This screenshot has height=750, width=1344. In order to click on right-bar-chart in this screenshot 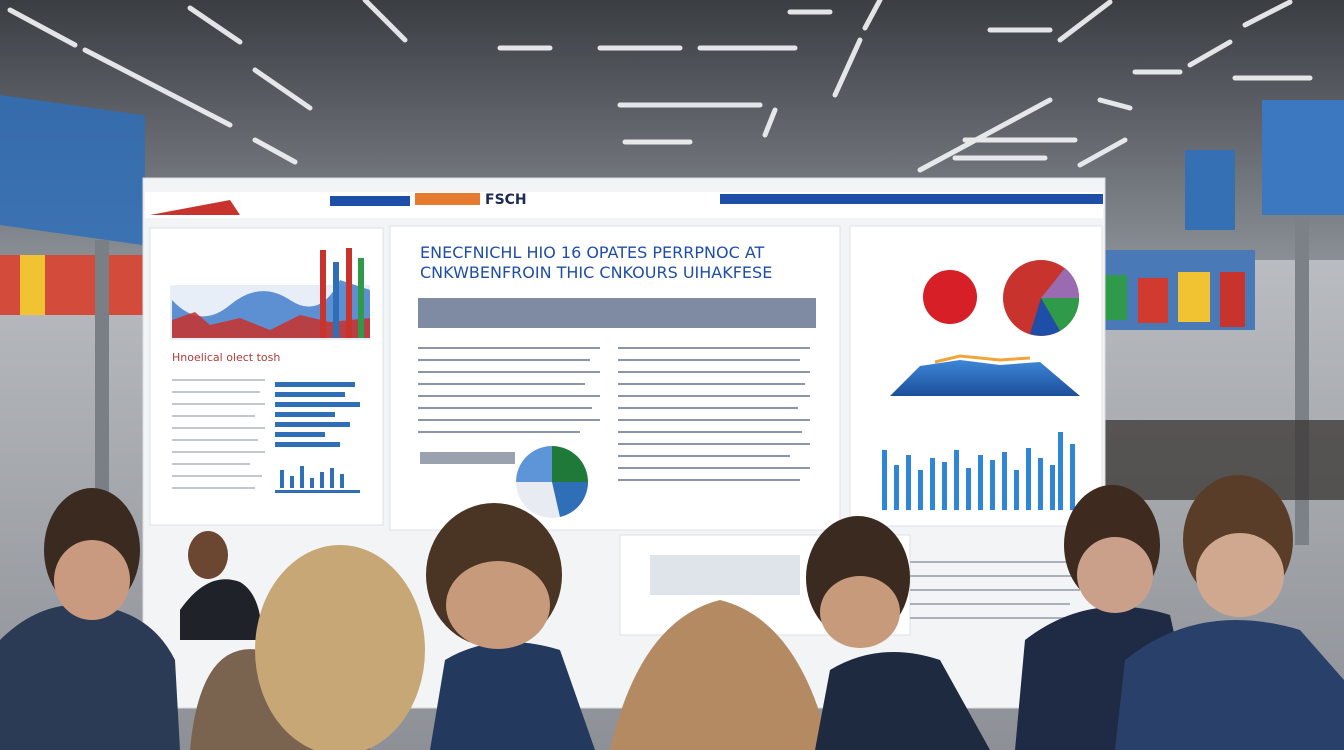, I will do `click(978, 471)`.